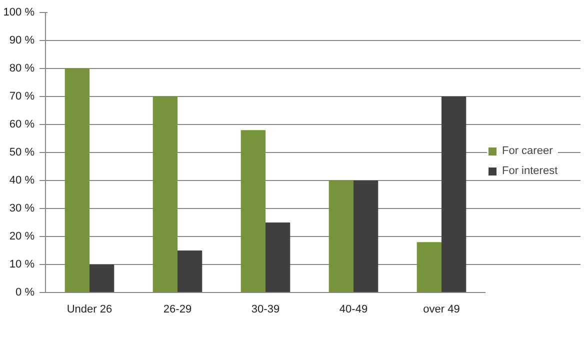  What do you see at coordinates (22, 68) in the screenshot?
I see `y-tick-label: 80 %` at bounding box center [22, 68].